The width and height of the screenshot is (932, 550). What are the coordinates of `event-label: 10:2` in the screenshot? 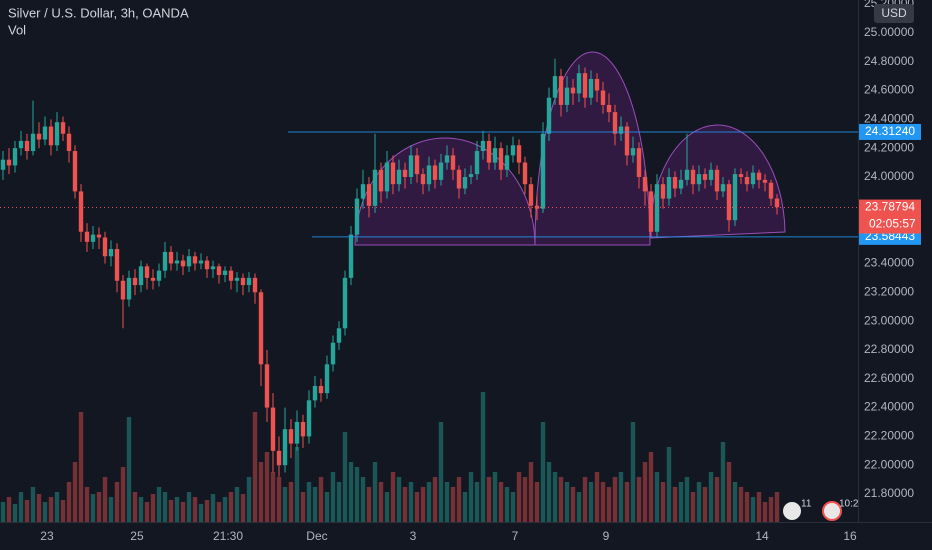 It's located at (849, 504).